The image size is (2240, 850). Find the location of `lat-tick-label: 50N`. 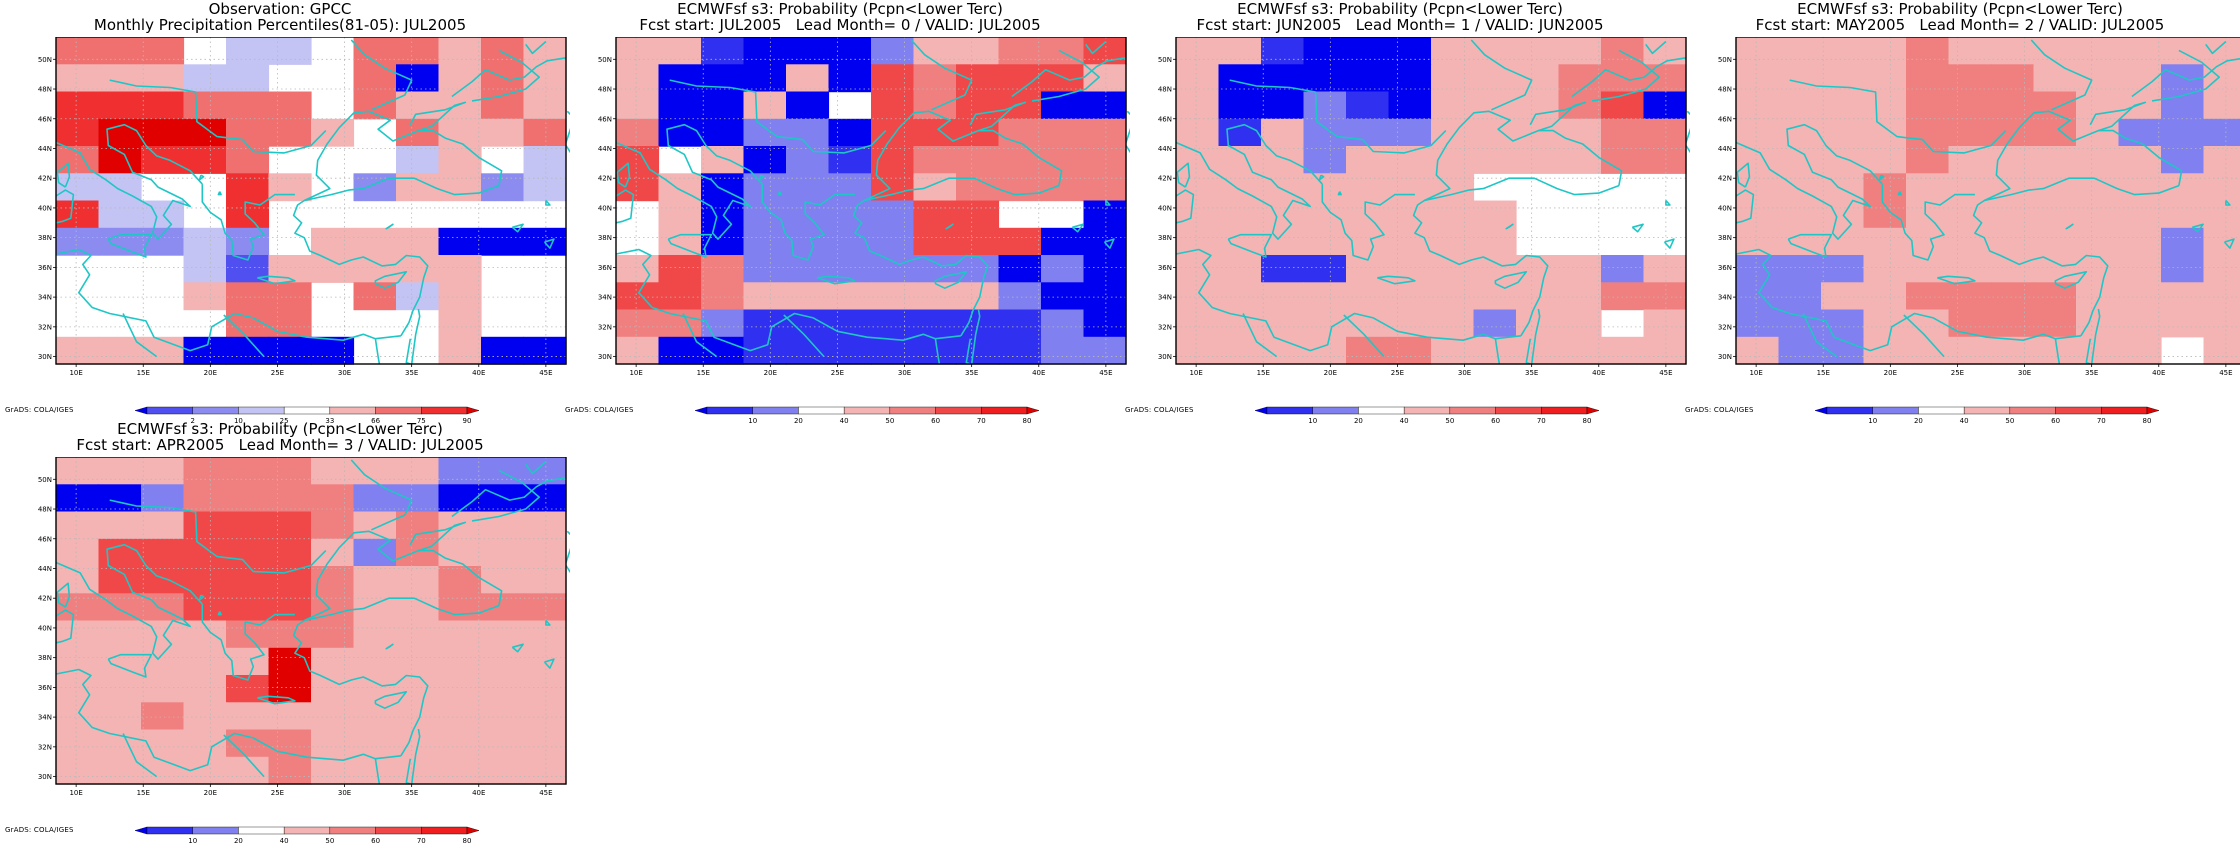

lat-tick-label: 50N is located at coordinates (1165, 60).